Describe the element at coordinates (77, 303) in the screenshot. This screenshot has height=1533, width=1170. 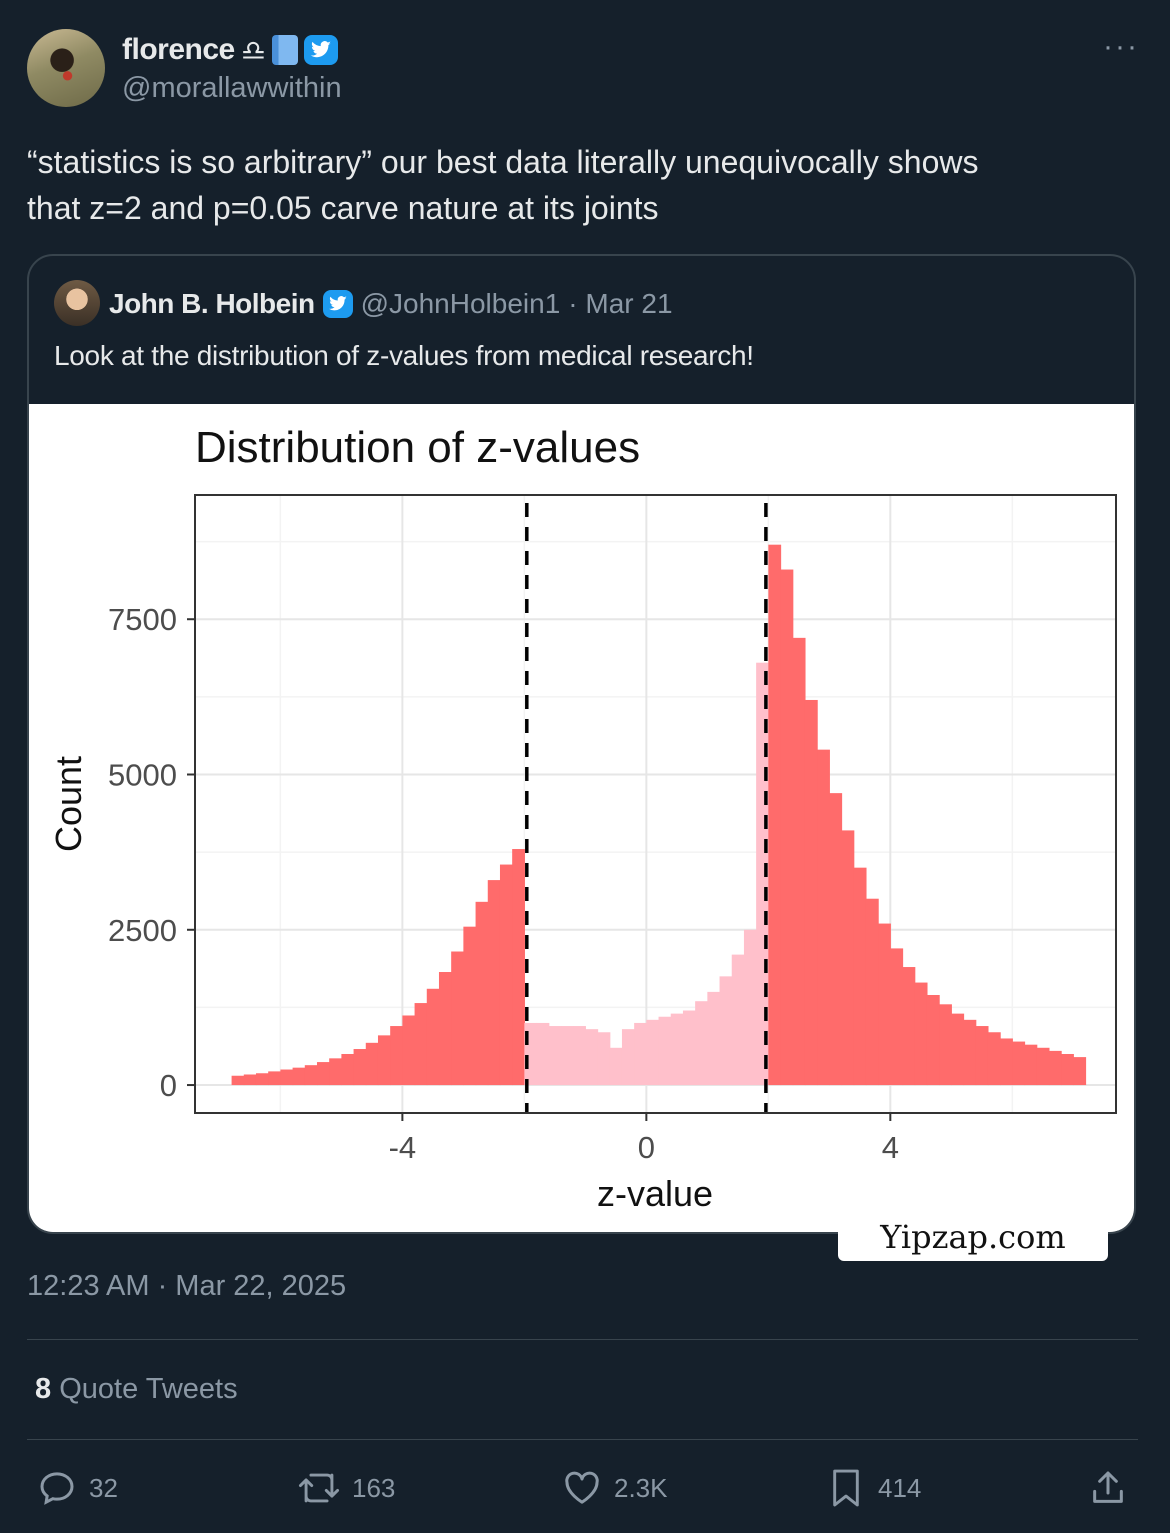
I see `quoted-author-avatar` at that location.